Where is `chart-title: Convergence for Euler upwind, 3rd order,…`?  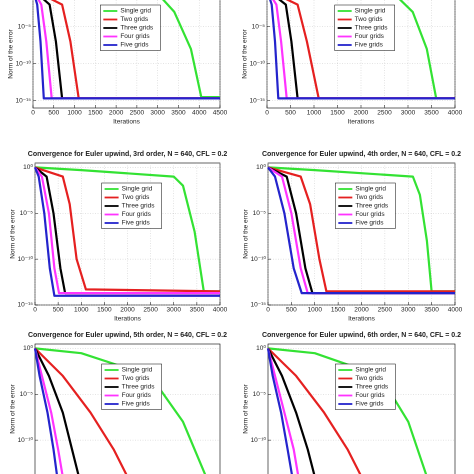
chart-title: Convergence for Euler upwind, 3rd order,… is located at coordinates (128, 154).